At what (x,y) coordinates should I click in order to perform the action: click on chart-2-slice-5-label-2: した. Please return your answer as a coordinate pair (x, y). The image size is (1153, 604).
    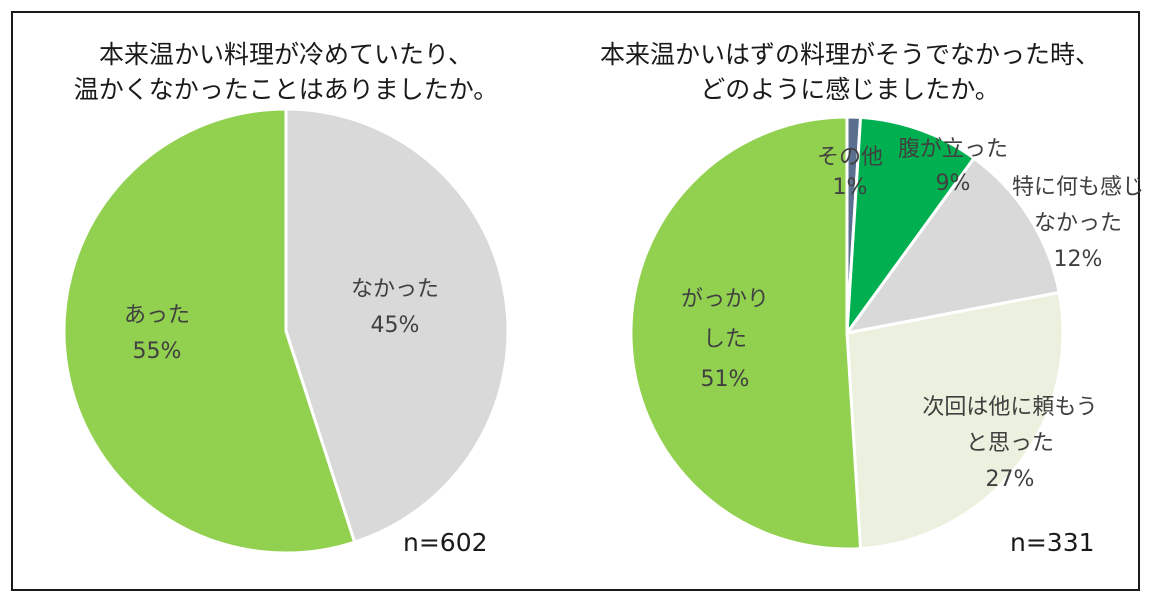
    Looking at the image, I should click on (725, 339).